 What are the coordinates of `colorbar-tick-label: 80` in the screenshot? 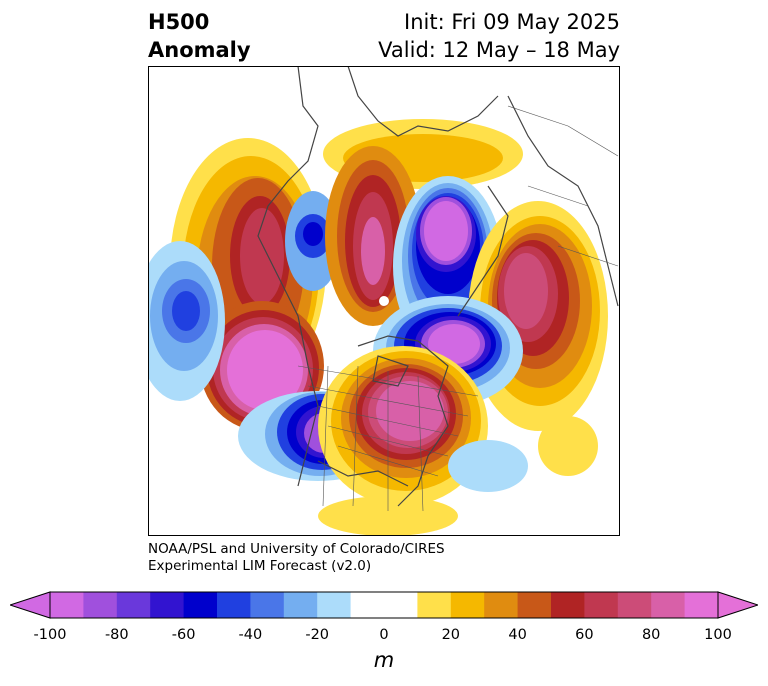 It's located at (651, 635).